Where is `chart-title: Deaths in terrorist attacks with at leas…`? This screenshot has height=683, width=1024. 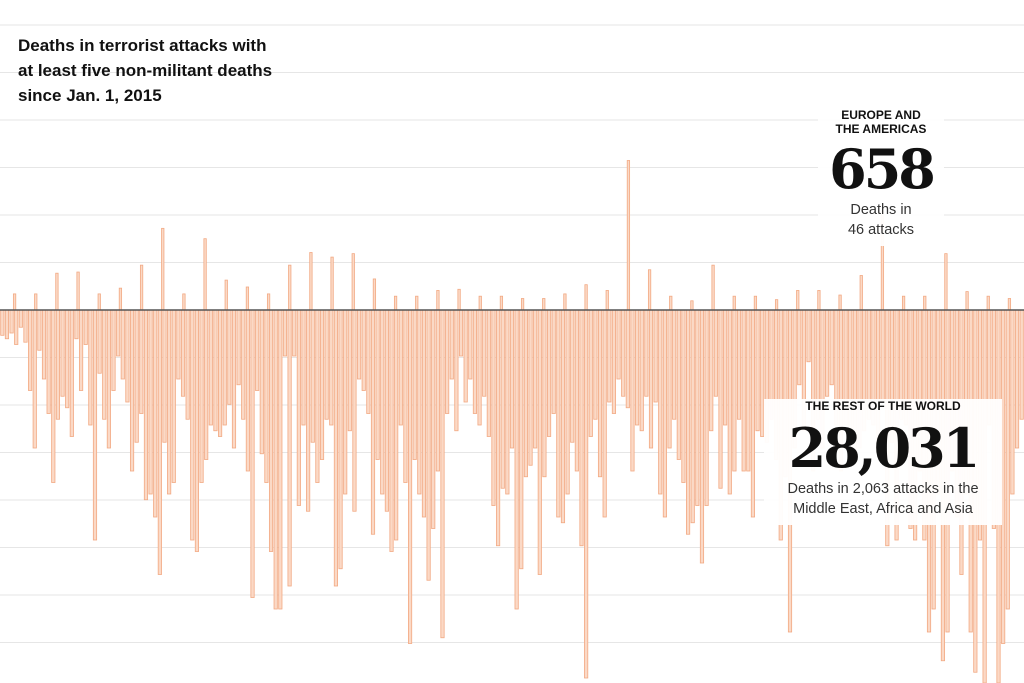
chart-title: Deaths in terrorist attacks with at leas… is located at coordinates (145, 70).